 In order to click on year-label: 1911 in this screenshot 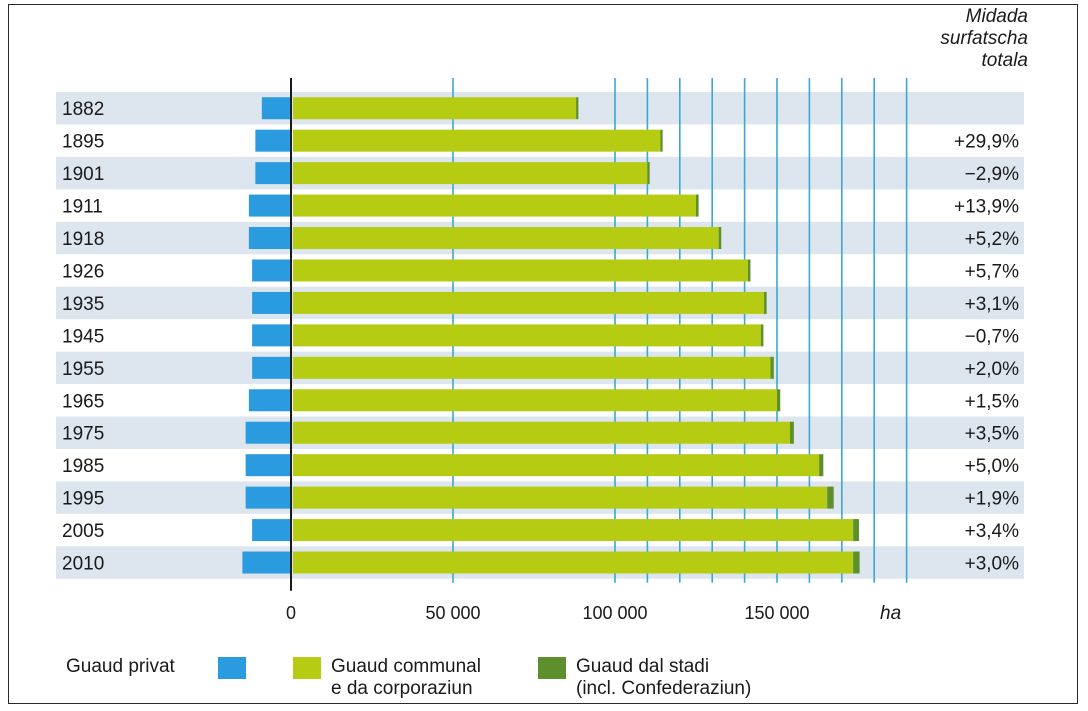, I will do `click(82, 207)`.